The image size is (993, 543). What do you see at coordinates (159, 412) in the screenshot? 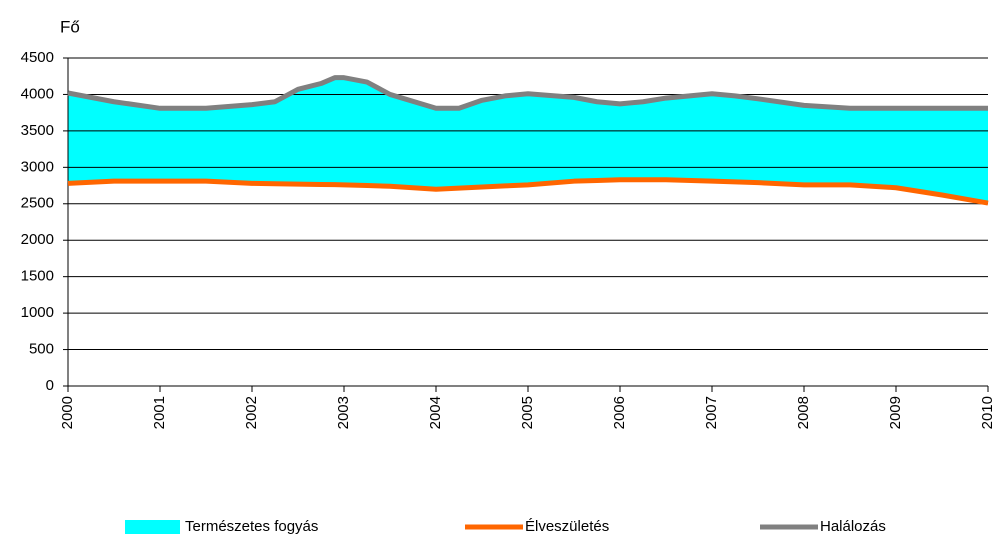
I see `x-tick-label: 2001` at bounding box center [159, 412].